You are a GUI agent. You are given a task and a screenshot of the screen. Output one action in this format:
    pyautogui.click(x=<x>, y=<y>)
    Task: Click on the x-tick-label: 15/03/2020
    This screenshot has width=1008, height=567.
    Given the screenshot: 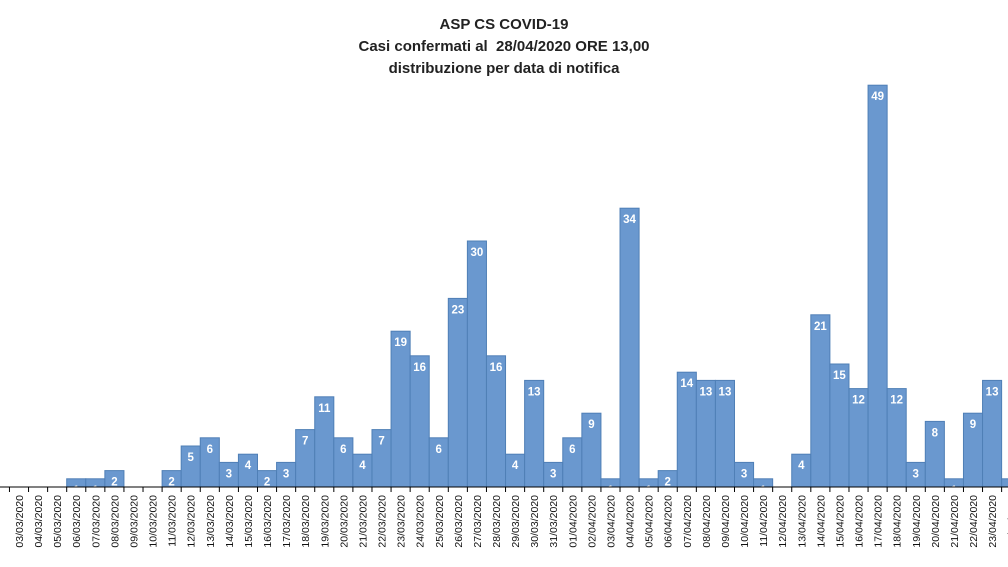 What is the action you would take?
    pyautogui.click(x=249, y=521)
    